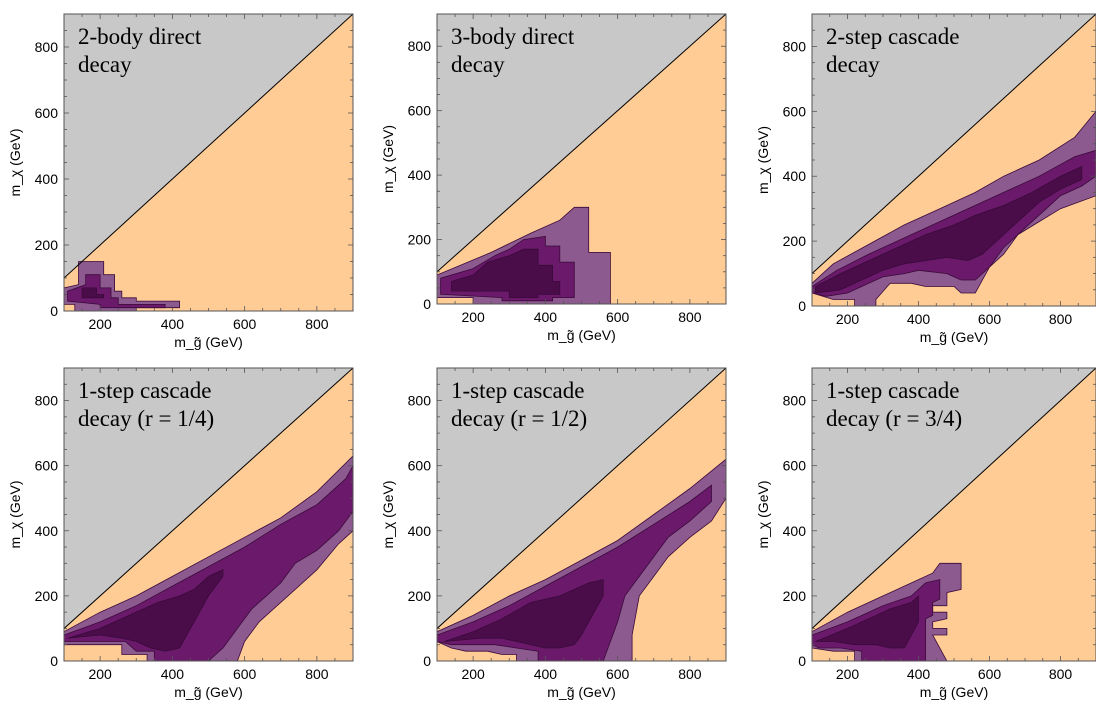  Describe the element at coordinates (894, 418) in the screenshot. I see `panel-title-line: decay (r = 3/4)` at that location.